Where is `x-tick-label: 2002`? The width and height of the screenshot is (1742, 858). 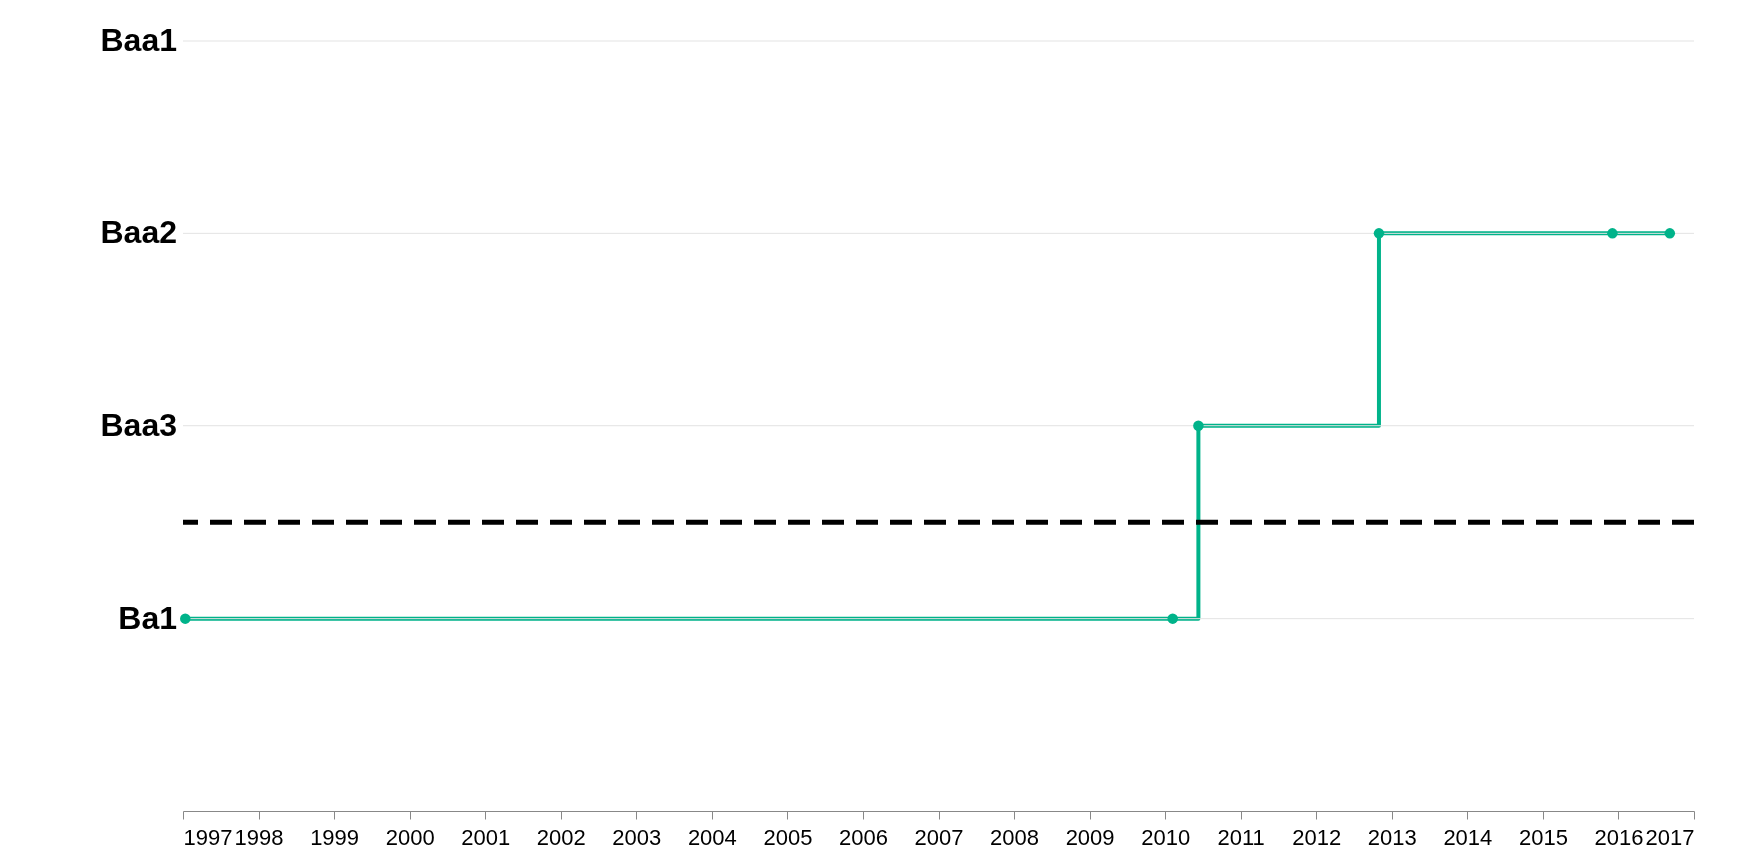 x-tick-label: 2002 is located at coordinates (561, 837).